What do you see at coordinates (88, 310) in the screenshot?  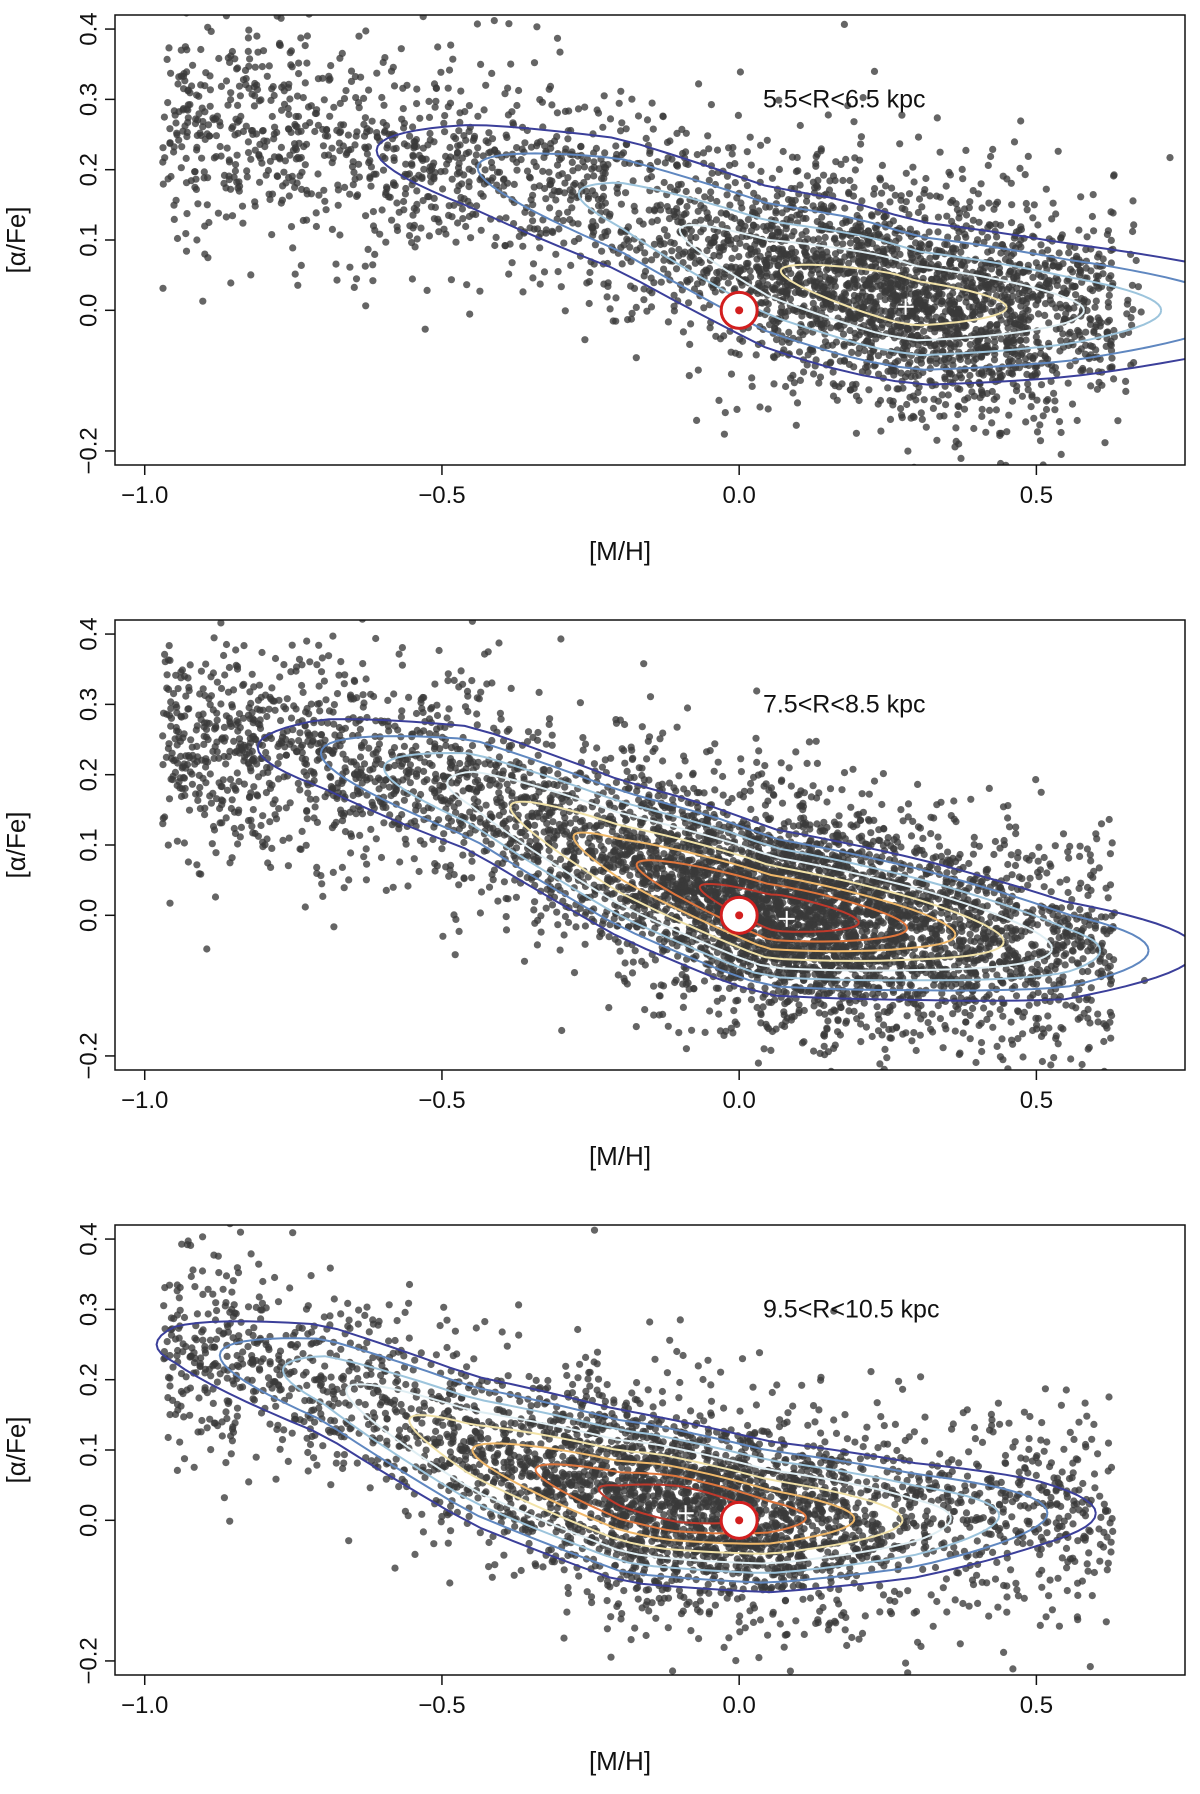 I see `y-tick-label: 0.0` at bounding box center [88, 310].